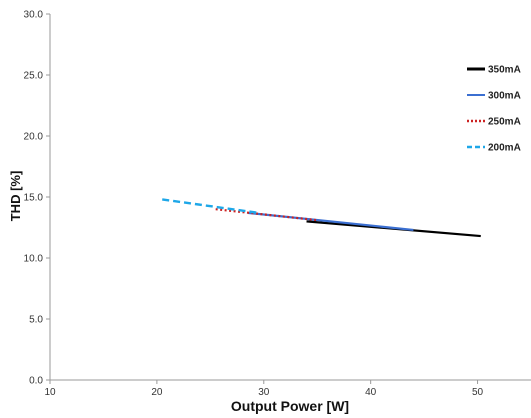  Describe the element at coordinates (34, 198) in the screenshot. I see `y-tick-label: 15.0` at that location.